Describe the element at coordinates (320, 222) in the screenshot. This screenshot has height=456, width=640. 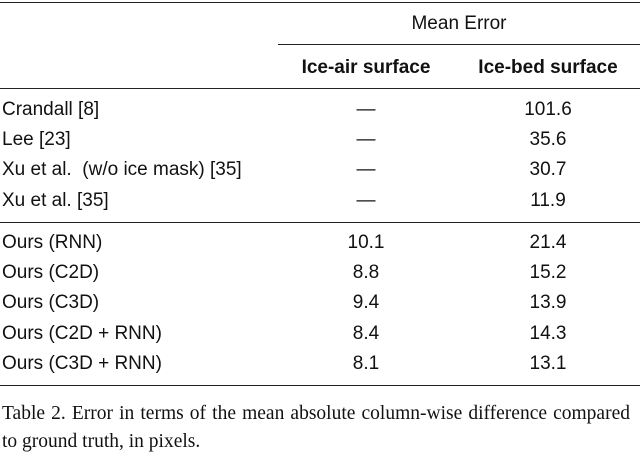
I see `section-rule` at that location.